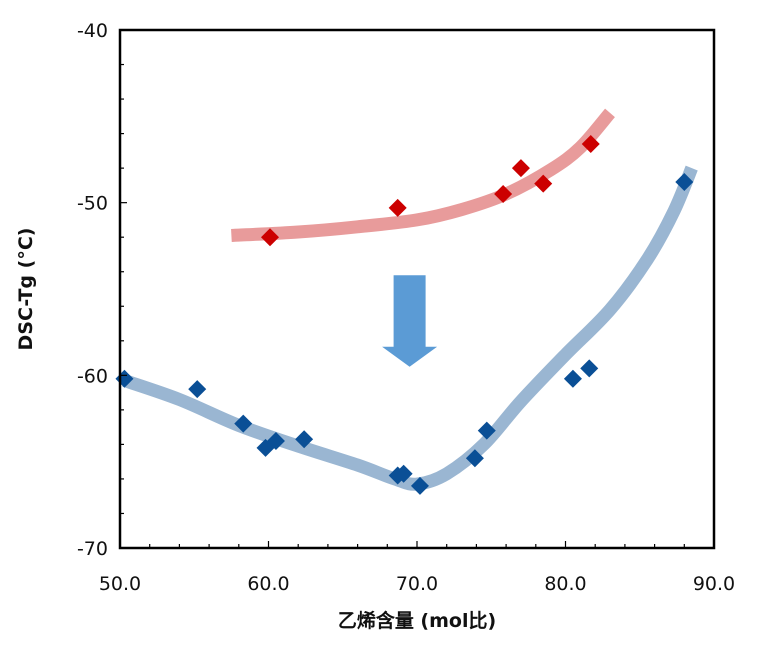  I want to click on y-axis-tick-labels: -40 -50 -60 -70, so click(92, 290).